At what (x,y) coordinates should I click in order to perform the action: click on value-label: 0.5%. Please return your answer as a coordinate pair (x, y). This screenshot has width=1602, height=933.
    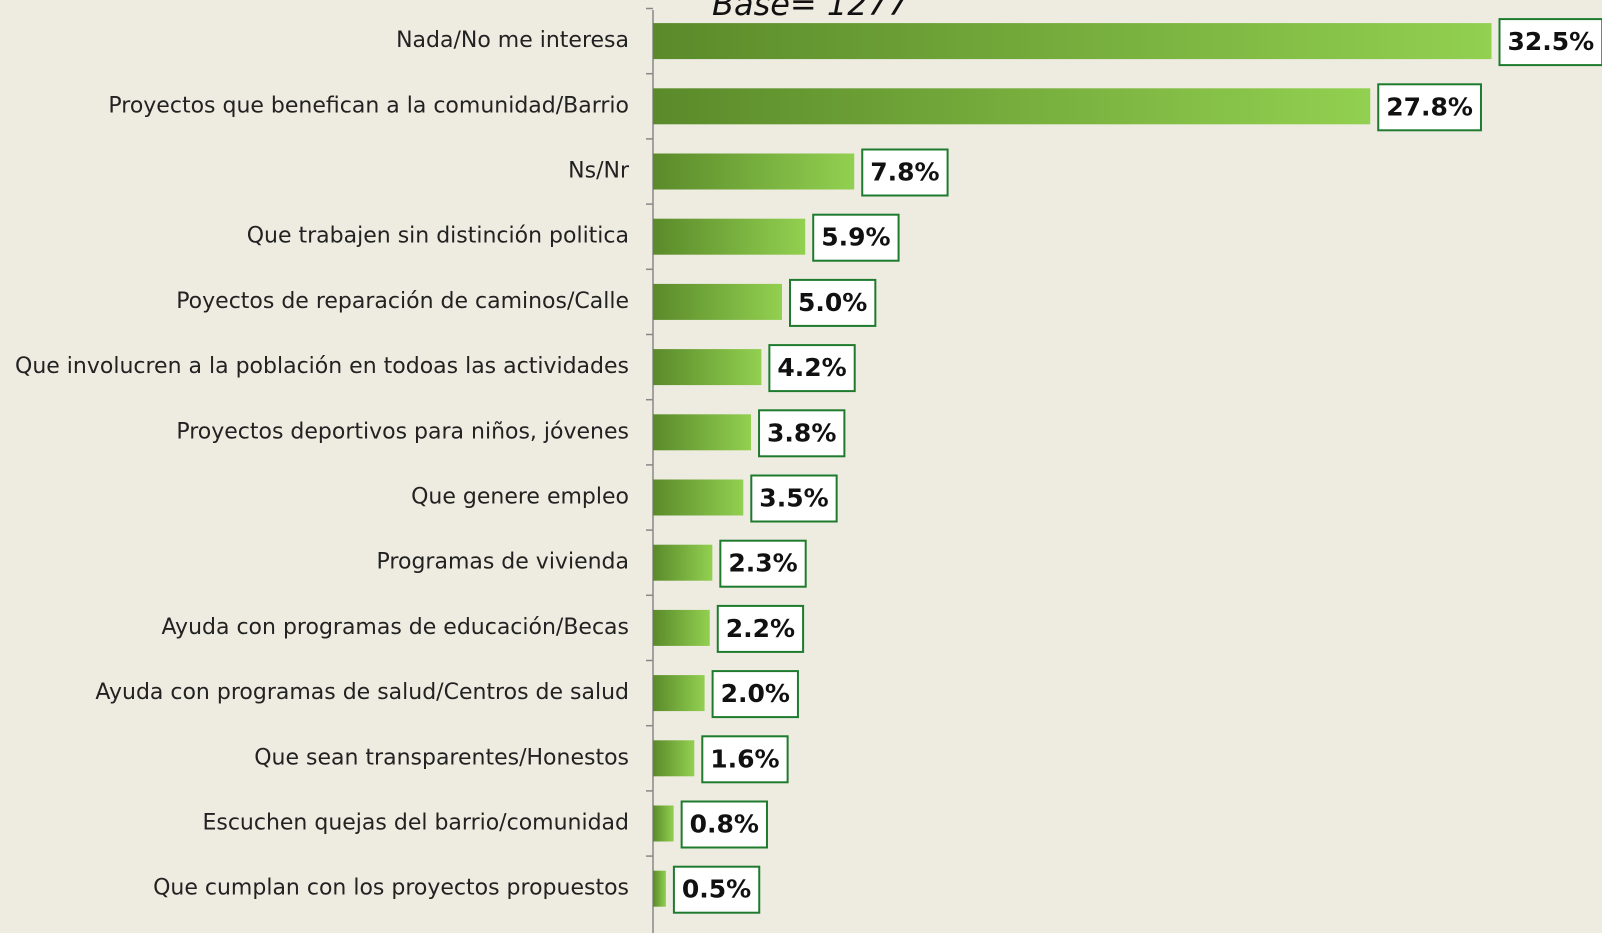
    Looking at the image, I should click on (716, 889).